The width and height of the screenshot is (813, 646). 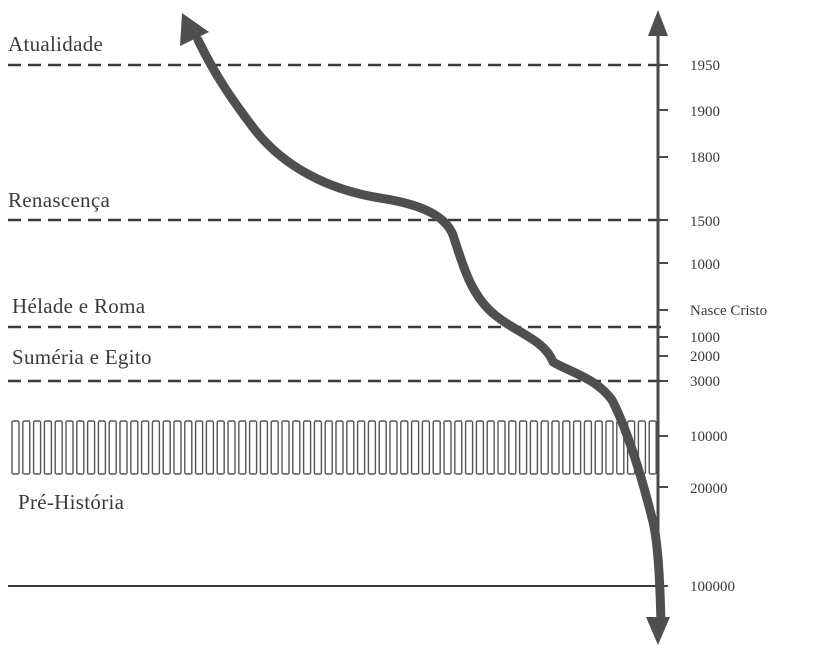 I want to click on era-label-sumeria-egito: Suméria e Egito, so click(x=82, y=357).